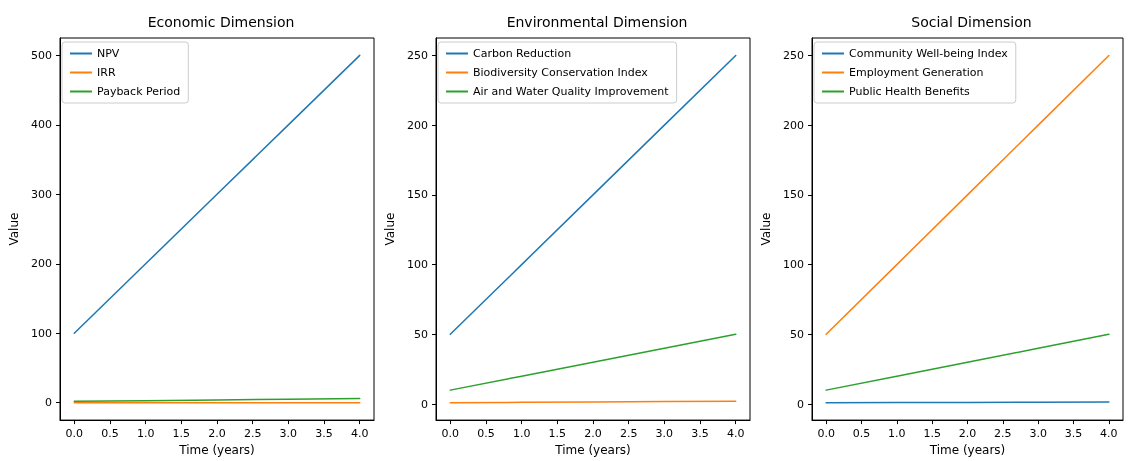 The image size is (1129, 461). What do you see at coordinates (571, 91) in the screenshot?
I see `legend-label: Air and Water Quality Improvement` at bounding box center [571, 91].